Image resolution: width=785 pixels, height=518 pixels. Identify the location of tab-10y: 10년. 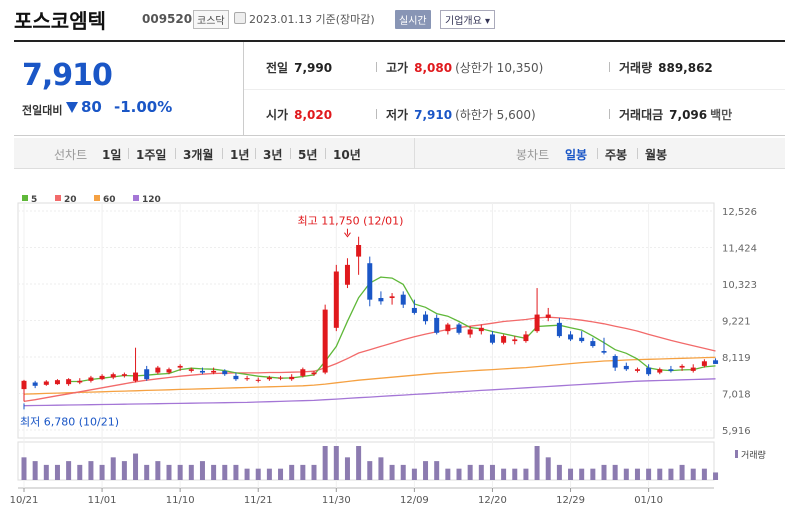
(347, 155).